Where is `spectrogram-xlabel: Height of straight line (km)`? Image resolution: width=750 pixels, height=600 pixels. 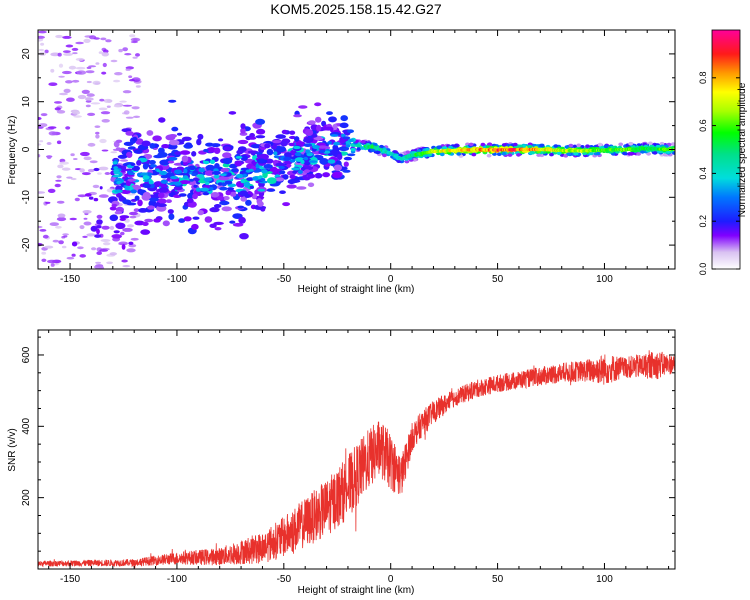
spectrogram-xlabel: Height of straight line (km) is located at coordinates (356, 289).